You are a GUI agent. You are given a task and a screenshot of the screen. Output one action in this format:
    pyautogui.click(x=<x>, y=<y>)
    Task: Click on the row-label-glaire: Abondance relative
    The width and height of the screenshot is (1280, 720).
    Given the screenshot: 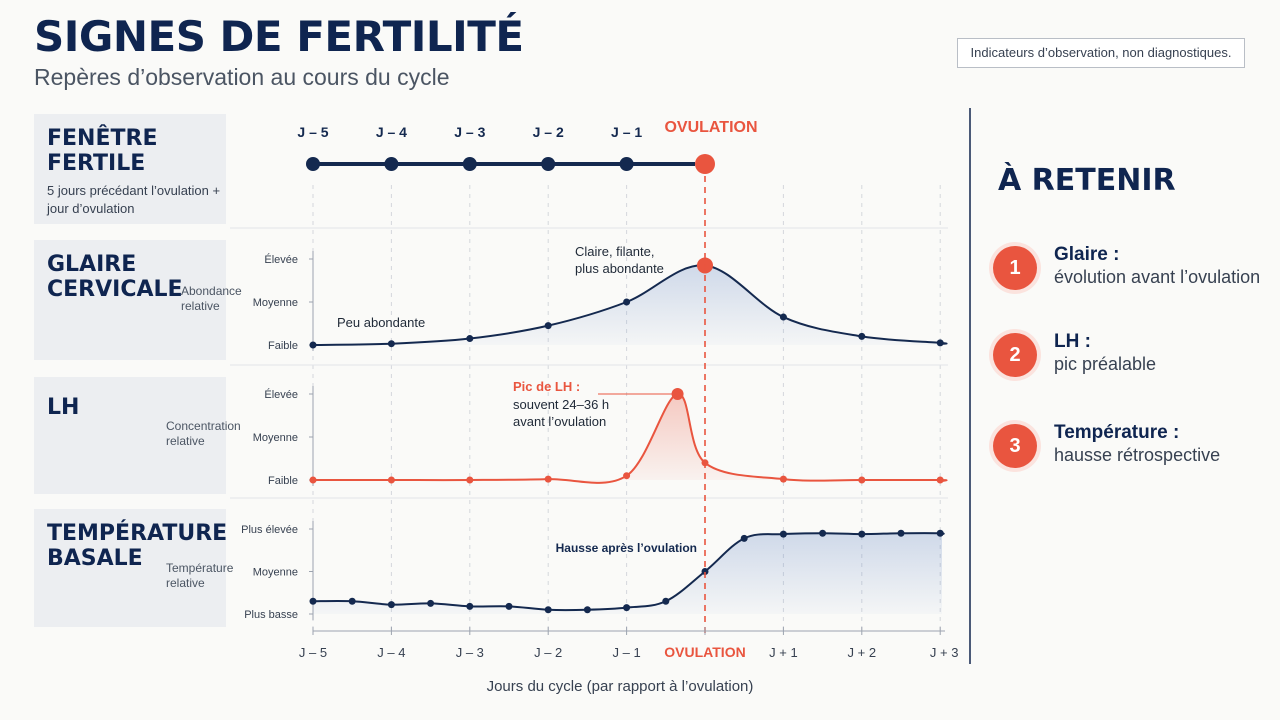 What is the action you would take?
    pyautogui.click(x=211, y=298)
    